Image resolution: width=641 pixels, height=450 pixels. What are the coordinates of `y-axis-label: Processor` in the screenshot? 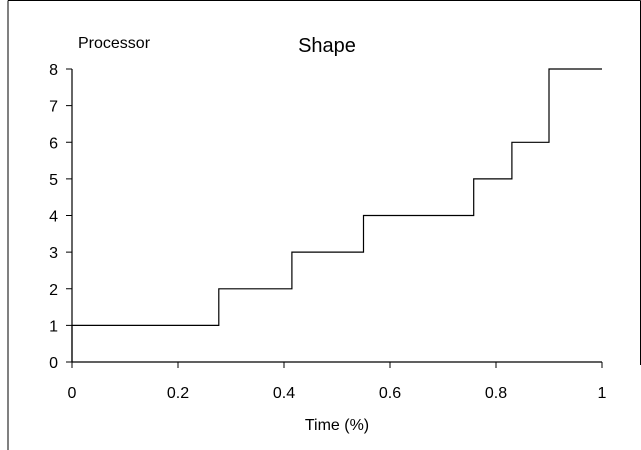 It's located at (114, 43).